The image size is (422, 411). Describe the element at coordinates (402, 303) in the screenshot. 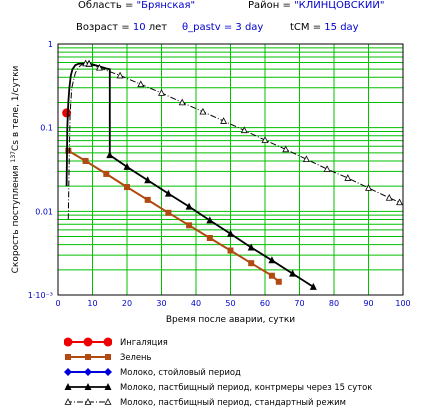

I see `x-tick-label: 100` at that location.